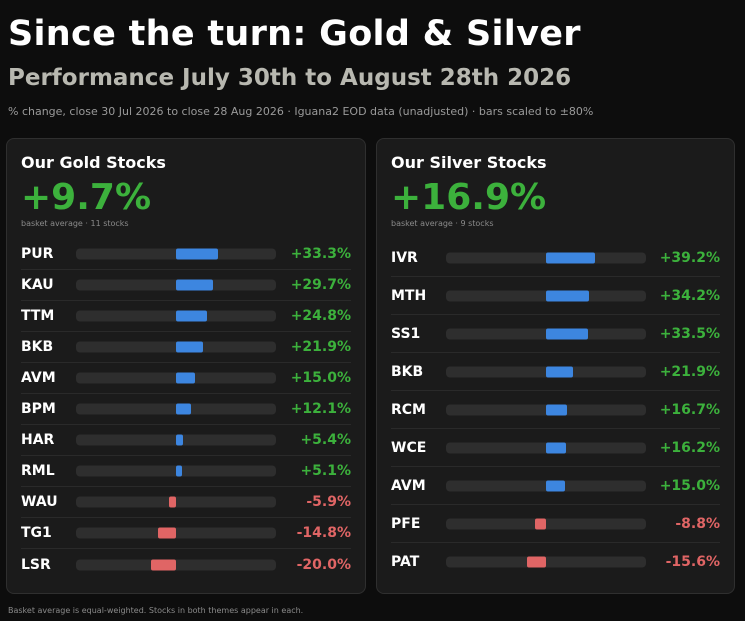  I want to click on percent-change-label: +34.2%, so click(689, 295).